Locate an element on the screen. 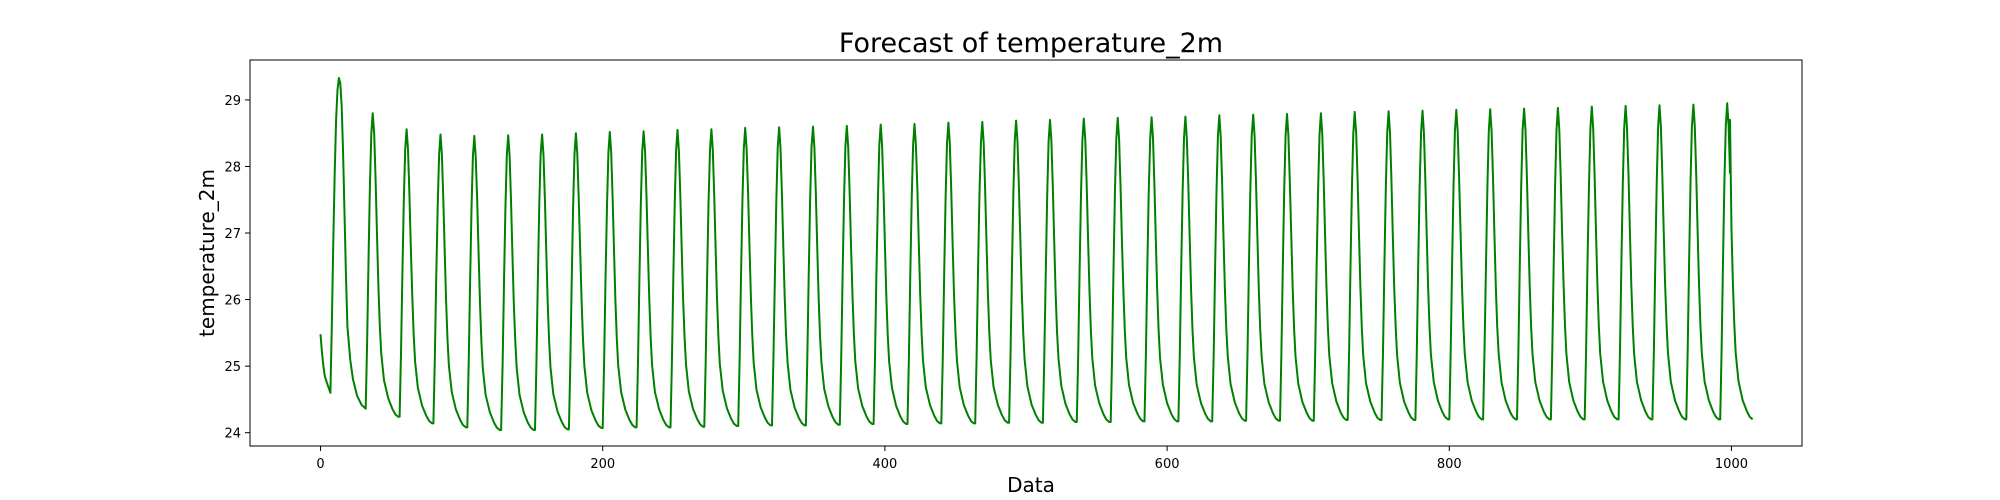 The height and width of the screenshot is (500, 2000). x-axis-label: Data is located at coordinates (1031, 485).